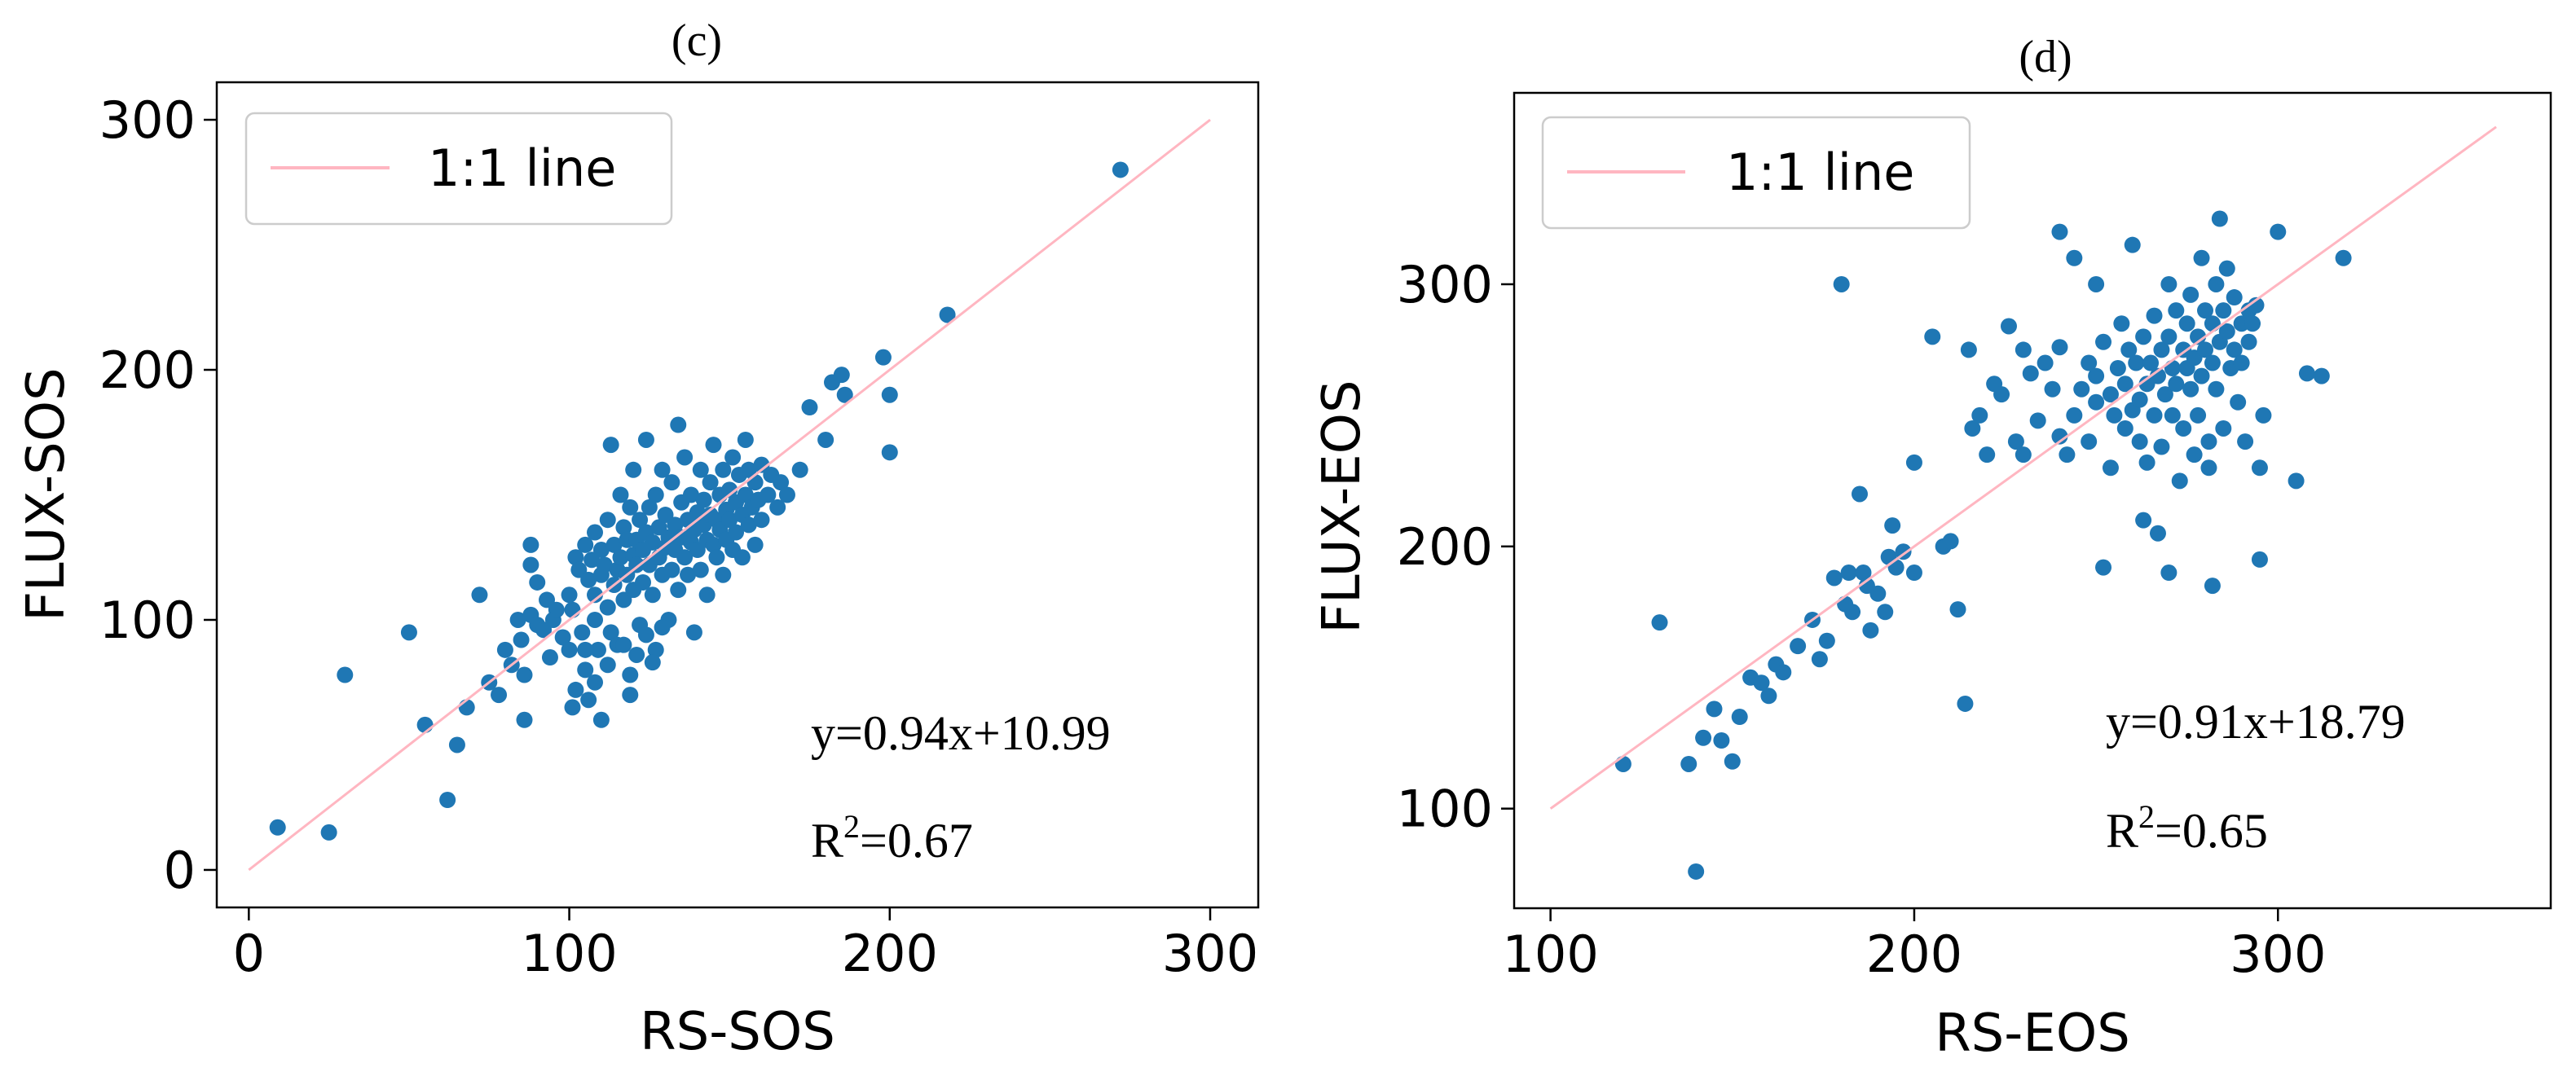  What do you see at coordinates (1445, 284) in the screenshot?
I see `y-tick-label: 300` at bounding box center [1445, 284].